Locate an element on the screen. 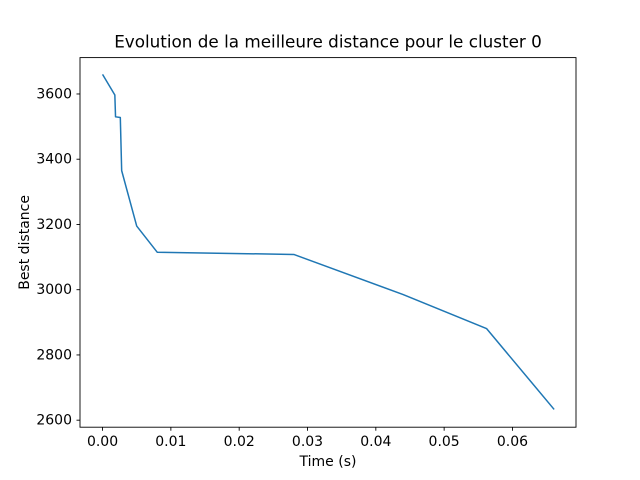 This screenshot has height=480, width=640. x-tick-label: 0.00 is located at coordinates (102, 442).